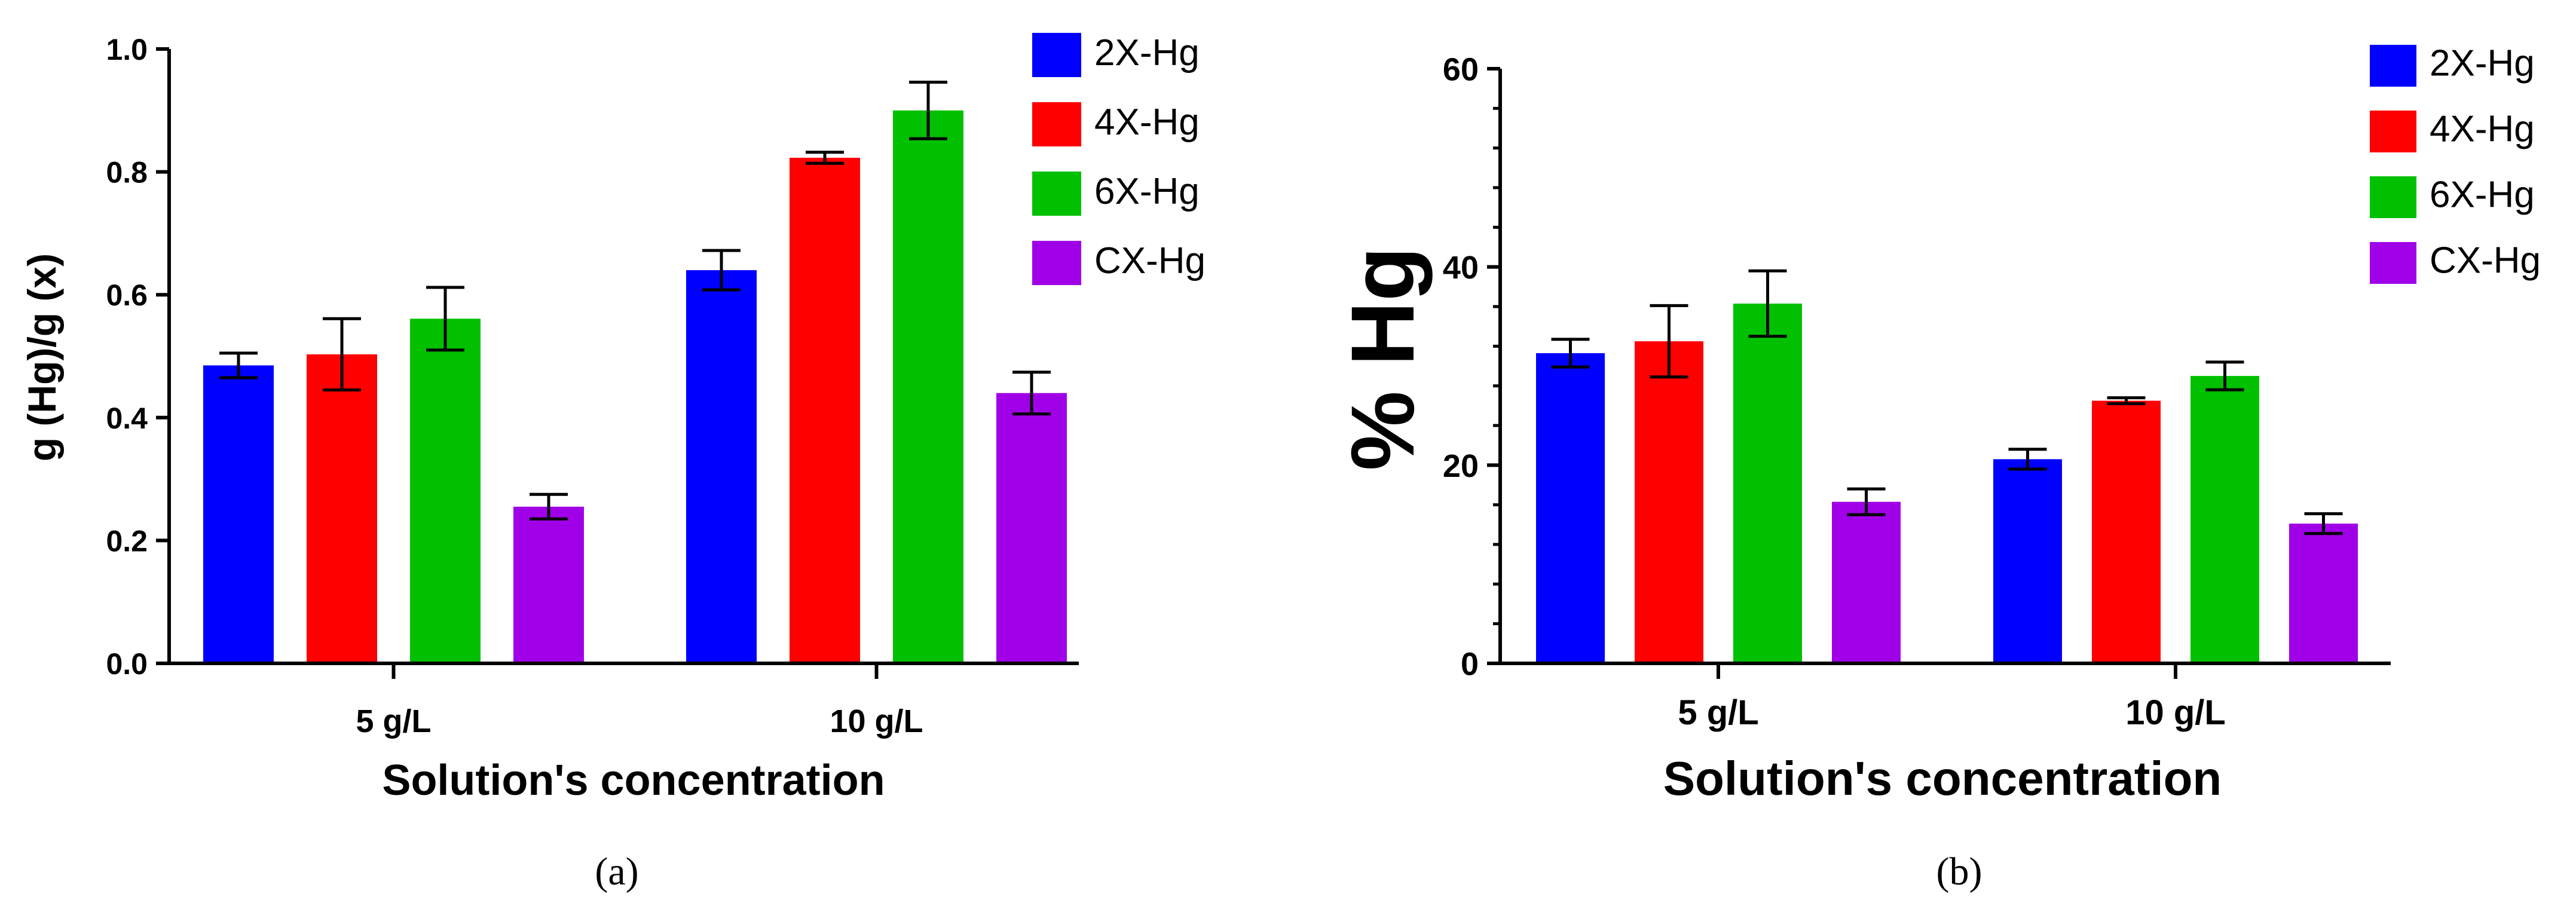  What do you see at coordinates (445, 491) in the screenshot?
I see `panel-a-bar-6x-hg-5-g-l` at bounding box center [445, 491].